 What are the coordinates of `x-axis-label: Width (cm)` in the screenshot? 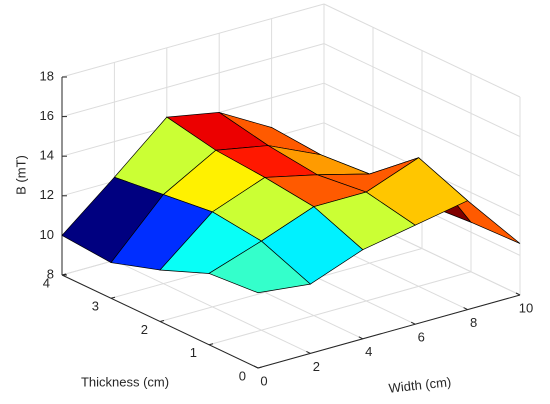 It's located at (420, 384).